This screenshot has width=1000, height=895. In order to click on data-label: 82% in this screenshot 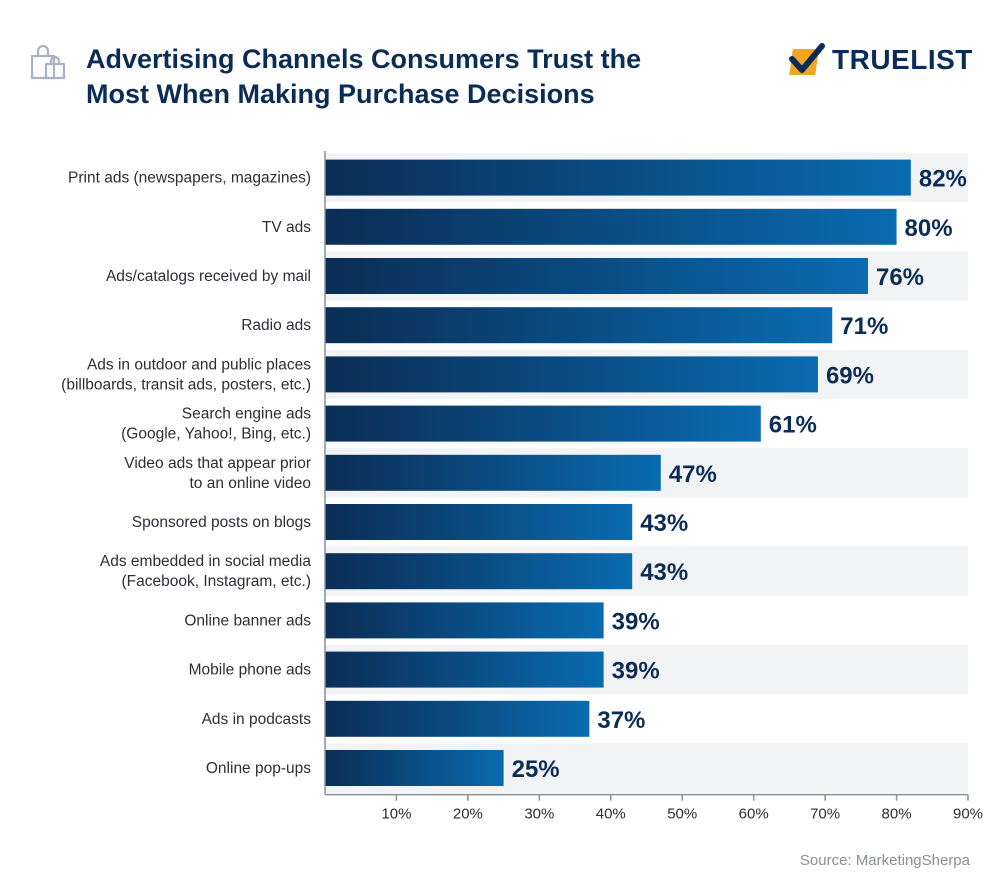, I will do `click(943, 179)`.